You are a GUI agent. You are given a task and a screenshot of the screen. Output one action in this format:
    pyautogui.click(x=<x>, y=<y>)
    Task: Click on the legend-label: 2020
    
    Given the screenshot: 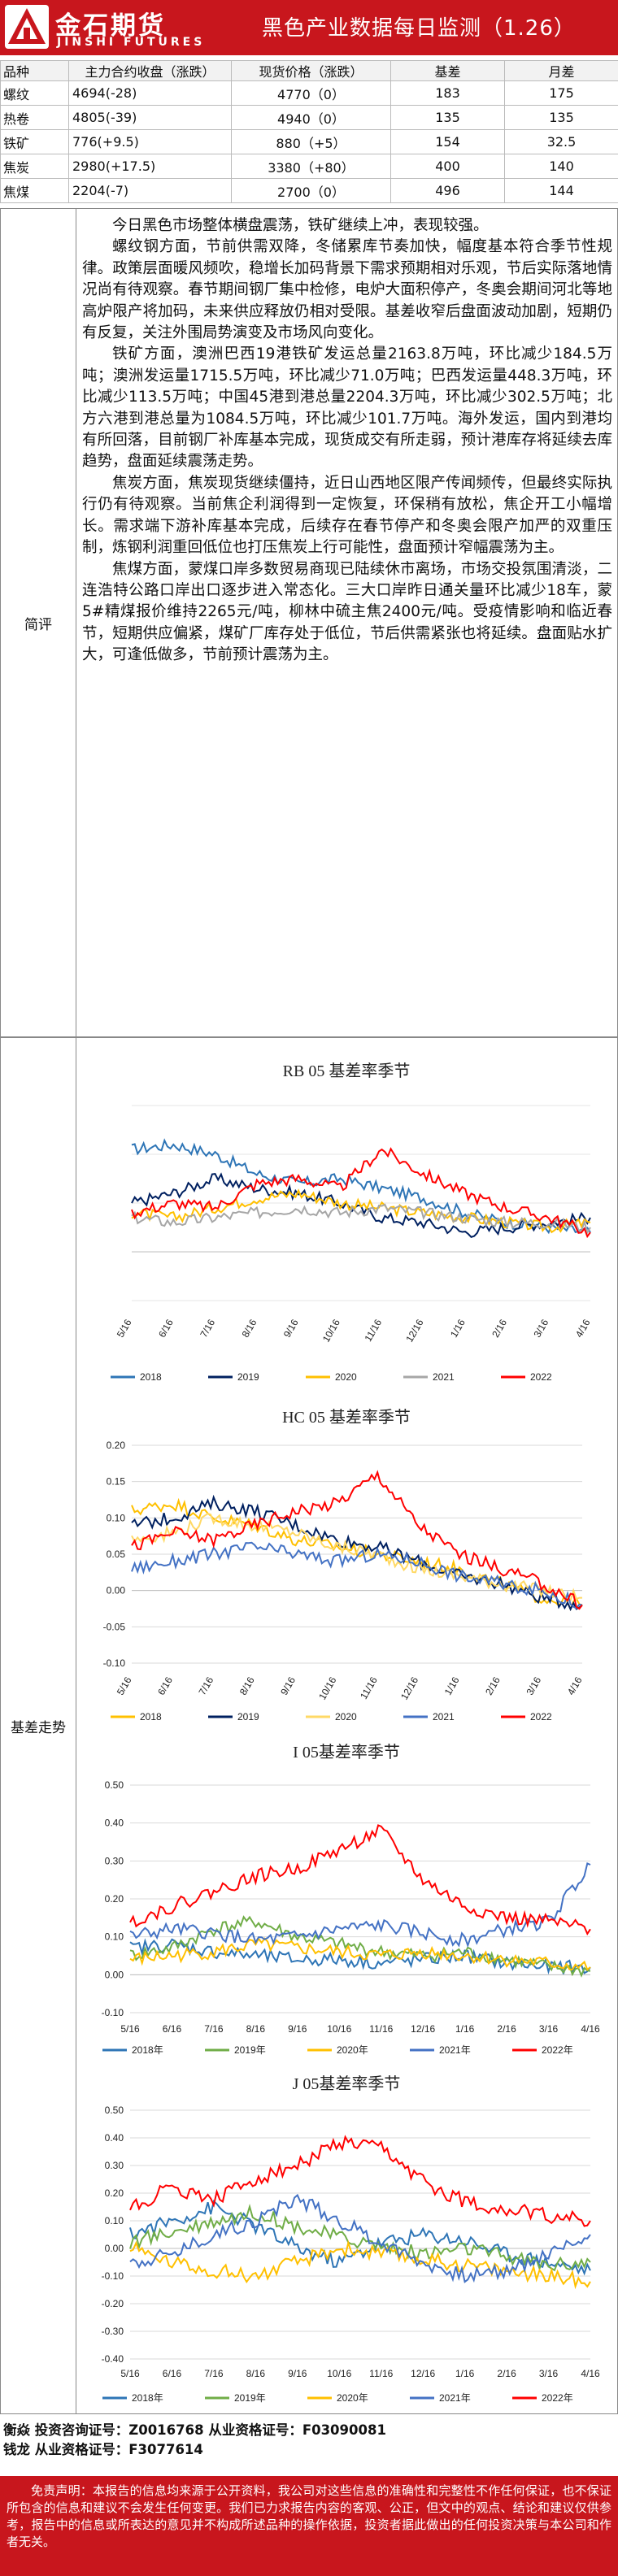 What is the action you would take?
    pyautogui.click(x=346, y=1377)
    